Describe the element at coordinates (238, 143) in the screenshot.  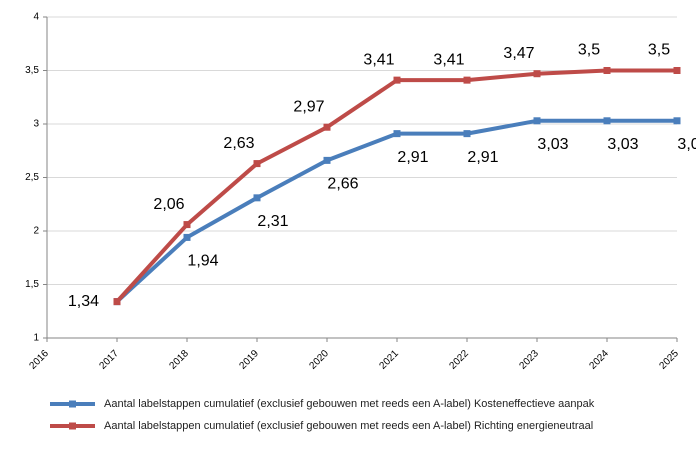
I see `data-label: 2,63` at that location.